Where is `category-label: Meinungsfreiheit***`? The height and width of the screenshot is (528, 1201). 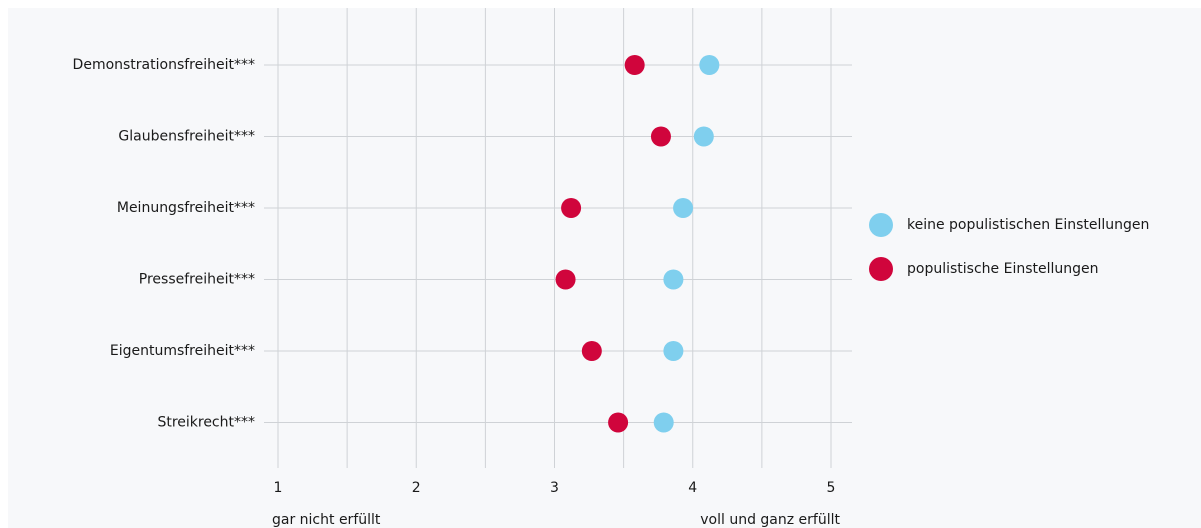
category-label: Meinungsfreiheit*** is located at coordinates (186, 208).